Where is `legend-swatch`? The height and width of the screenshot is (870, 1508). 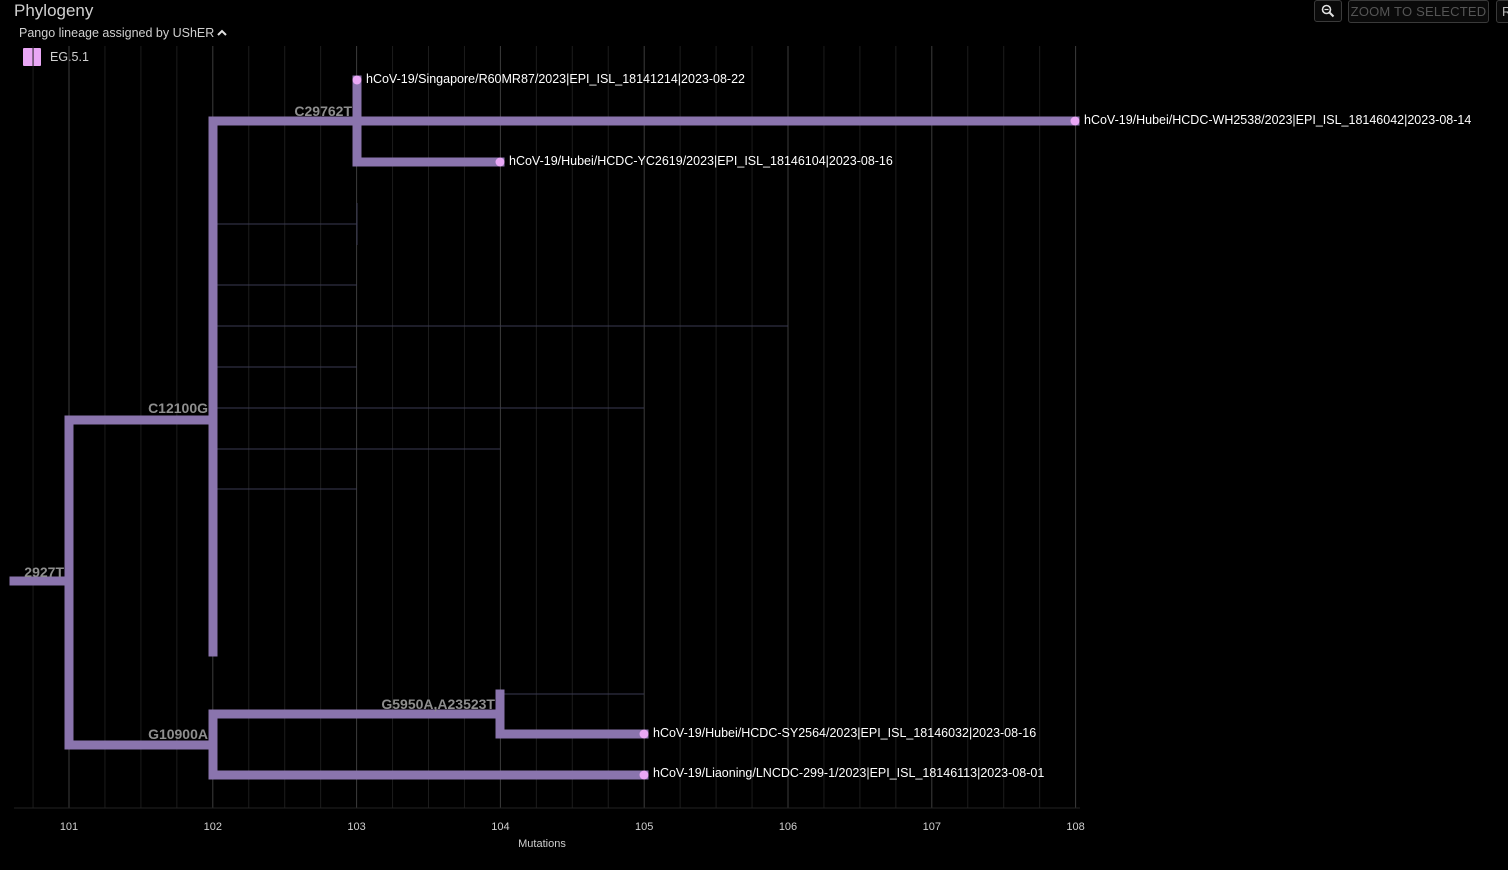
legend-swatch is located at coordinates (32, 57).